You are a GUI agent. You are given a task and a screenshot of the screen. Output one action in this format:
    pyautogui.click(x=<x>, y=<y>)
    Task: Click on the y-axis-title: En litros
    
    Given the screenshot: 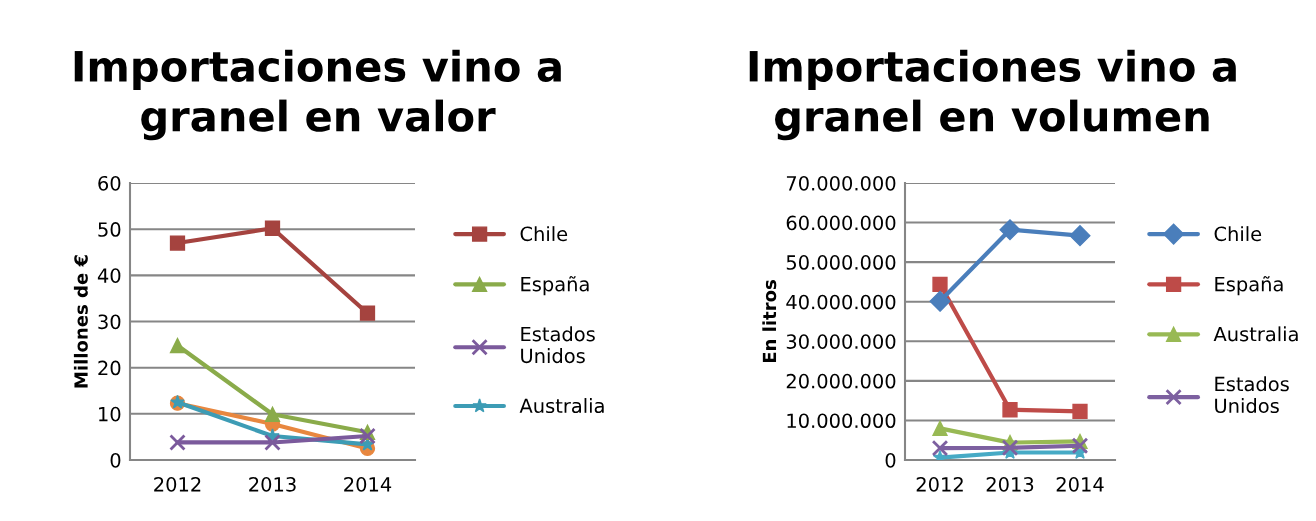 What is the action you would take?
    pyautogui.click(x=769, y=321)
    